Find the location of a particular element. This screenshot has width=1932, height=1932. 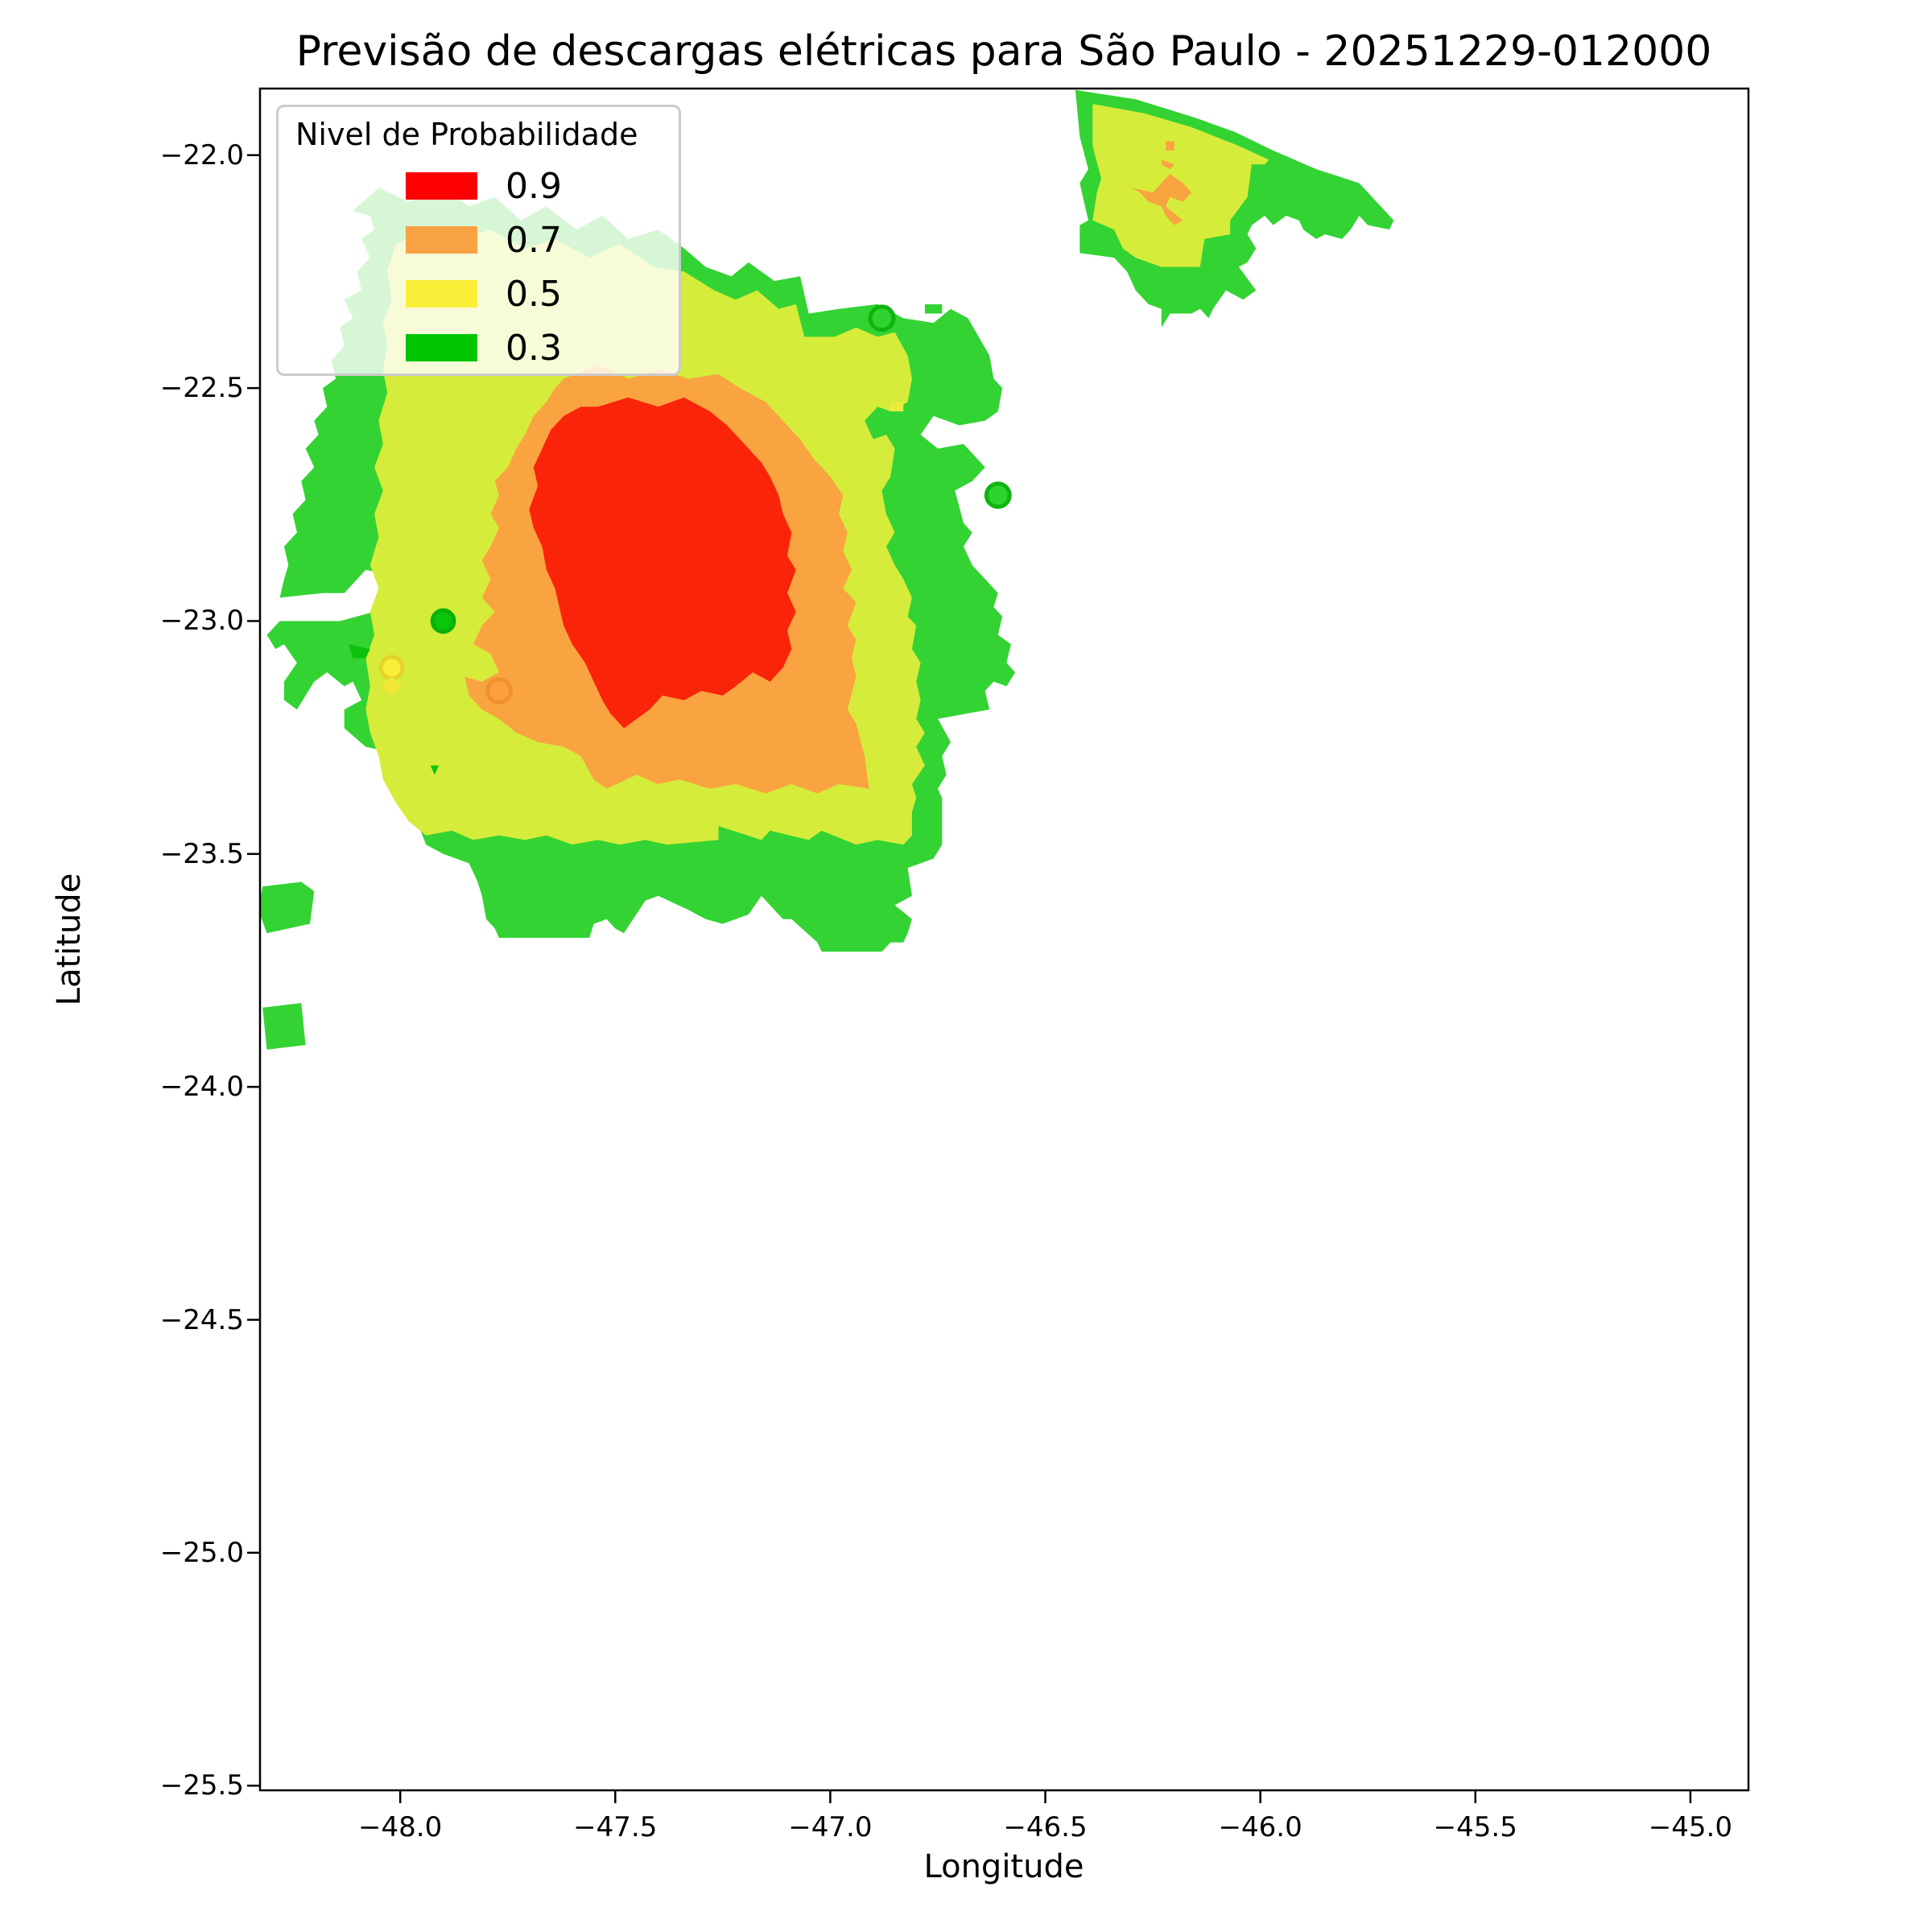

marker-green-dash is located at coordinates (933, 308).